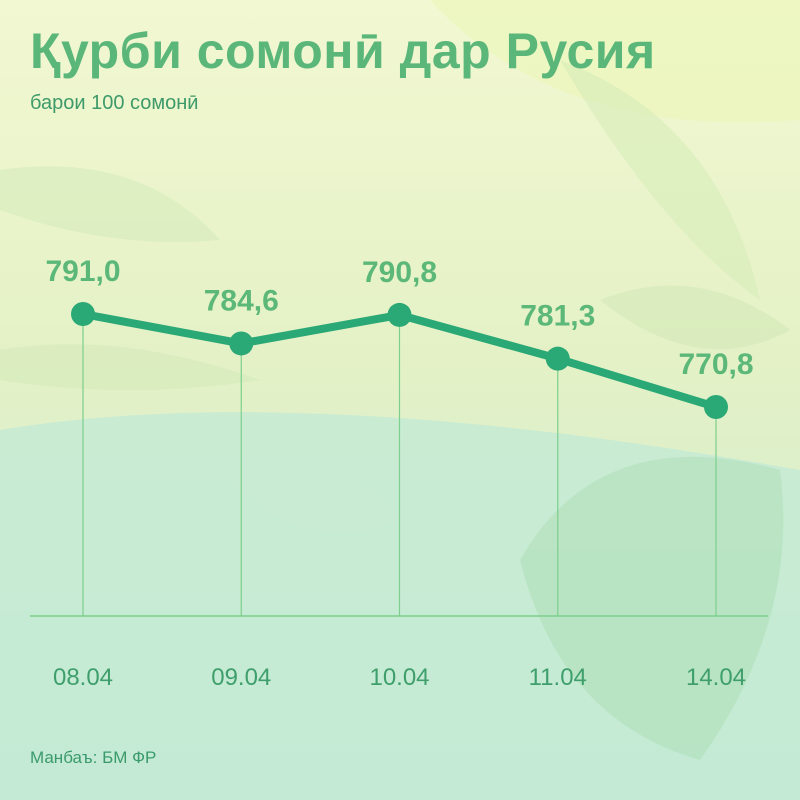 This screenshot has height=800, width=800. I want to click on x-tick-label: 09.04, so click(241, 677).